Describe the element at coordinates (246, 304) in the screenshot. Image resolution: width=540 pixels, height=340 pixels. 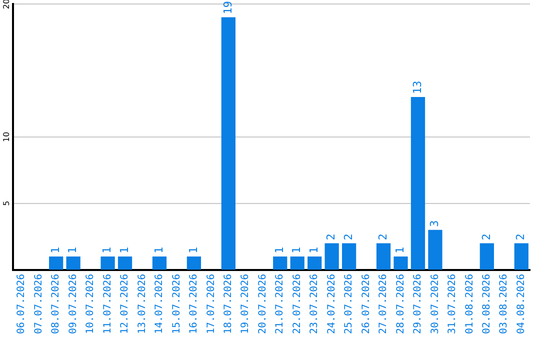
I see `x-tick-label: 19.07.2026` at that location.